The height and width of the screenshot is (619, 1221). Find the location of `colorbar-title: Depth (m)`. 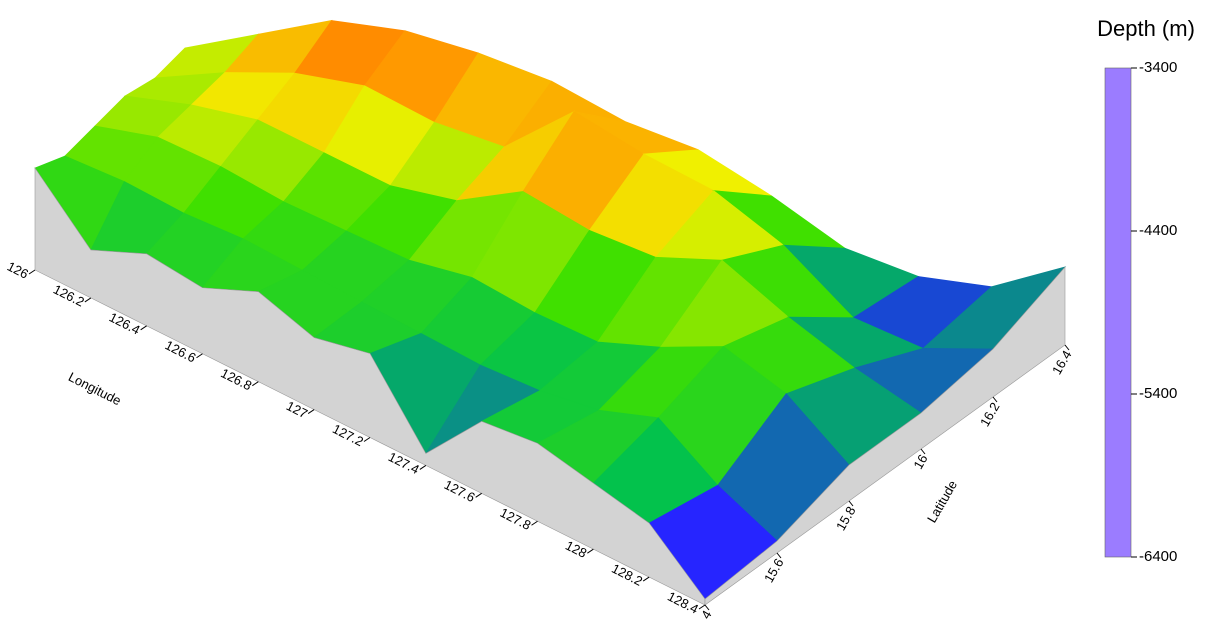

colorbar-title: Depth (m) is located at coordinates (1146, 28).